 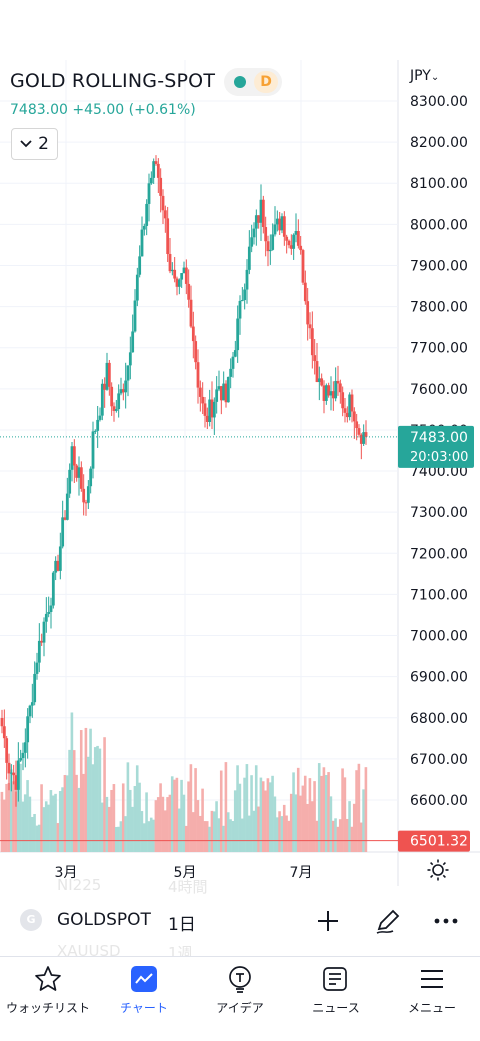 What do you see at coordinates (144, 999) in the screenshot?
I see `nav-chart: チャート` at bounding box center [144, 999].